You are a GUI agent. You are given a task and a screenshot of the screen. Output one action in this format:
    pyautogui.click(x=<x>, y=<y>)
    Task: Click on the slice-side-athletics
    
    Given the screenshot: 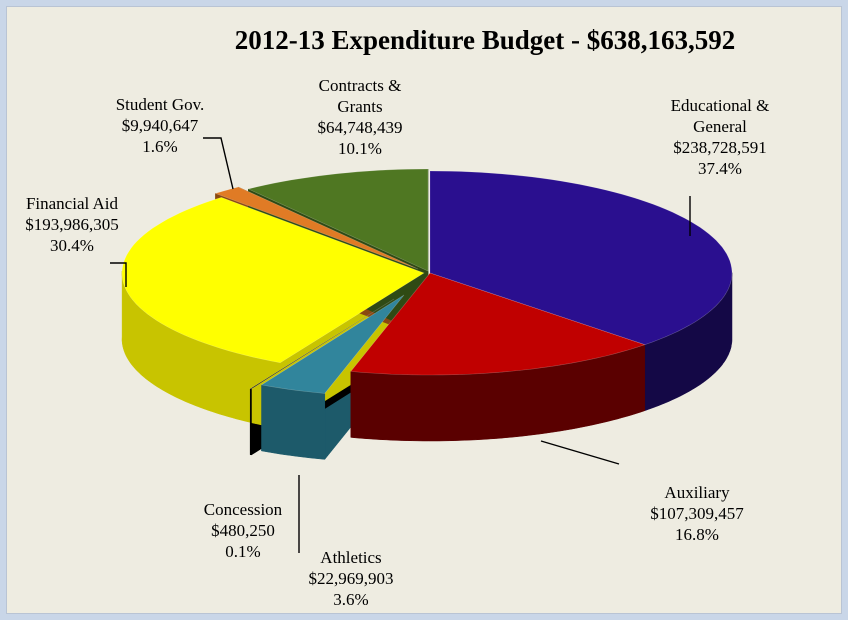 What is the action you would take?
    pyautogui.click(x=293, y=422)
    